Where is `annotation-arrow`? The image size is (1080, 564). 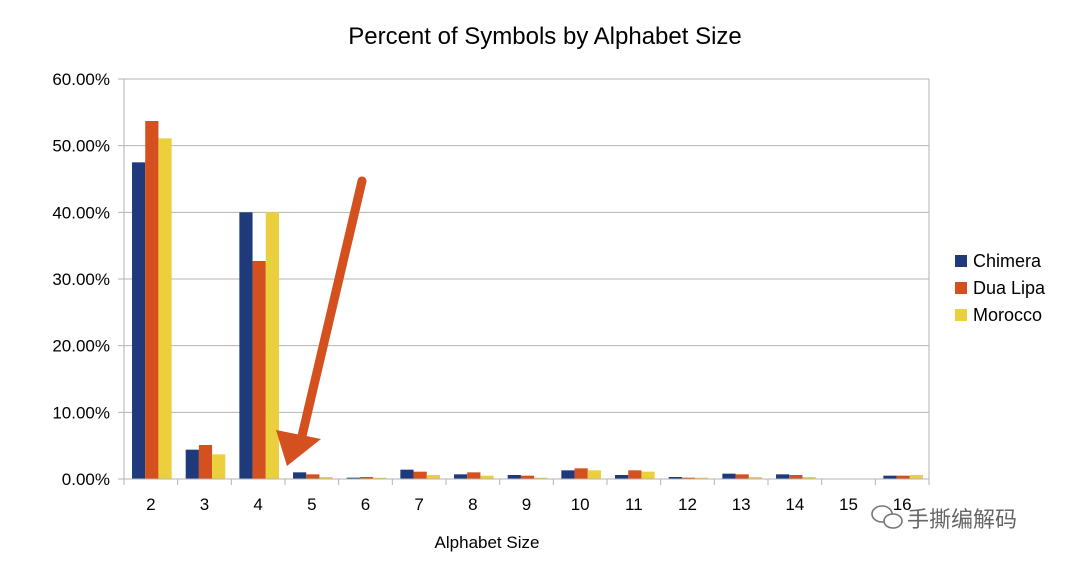 annotation-arrow is located at coordinates (321, 321).